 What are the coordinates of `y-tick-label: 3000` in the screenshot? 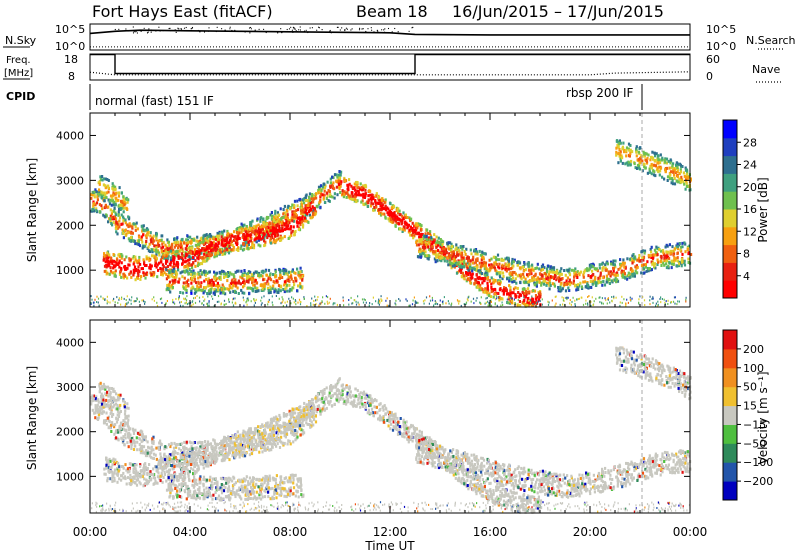 It's located at (70, 180).